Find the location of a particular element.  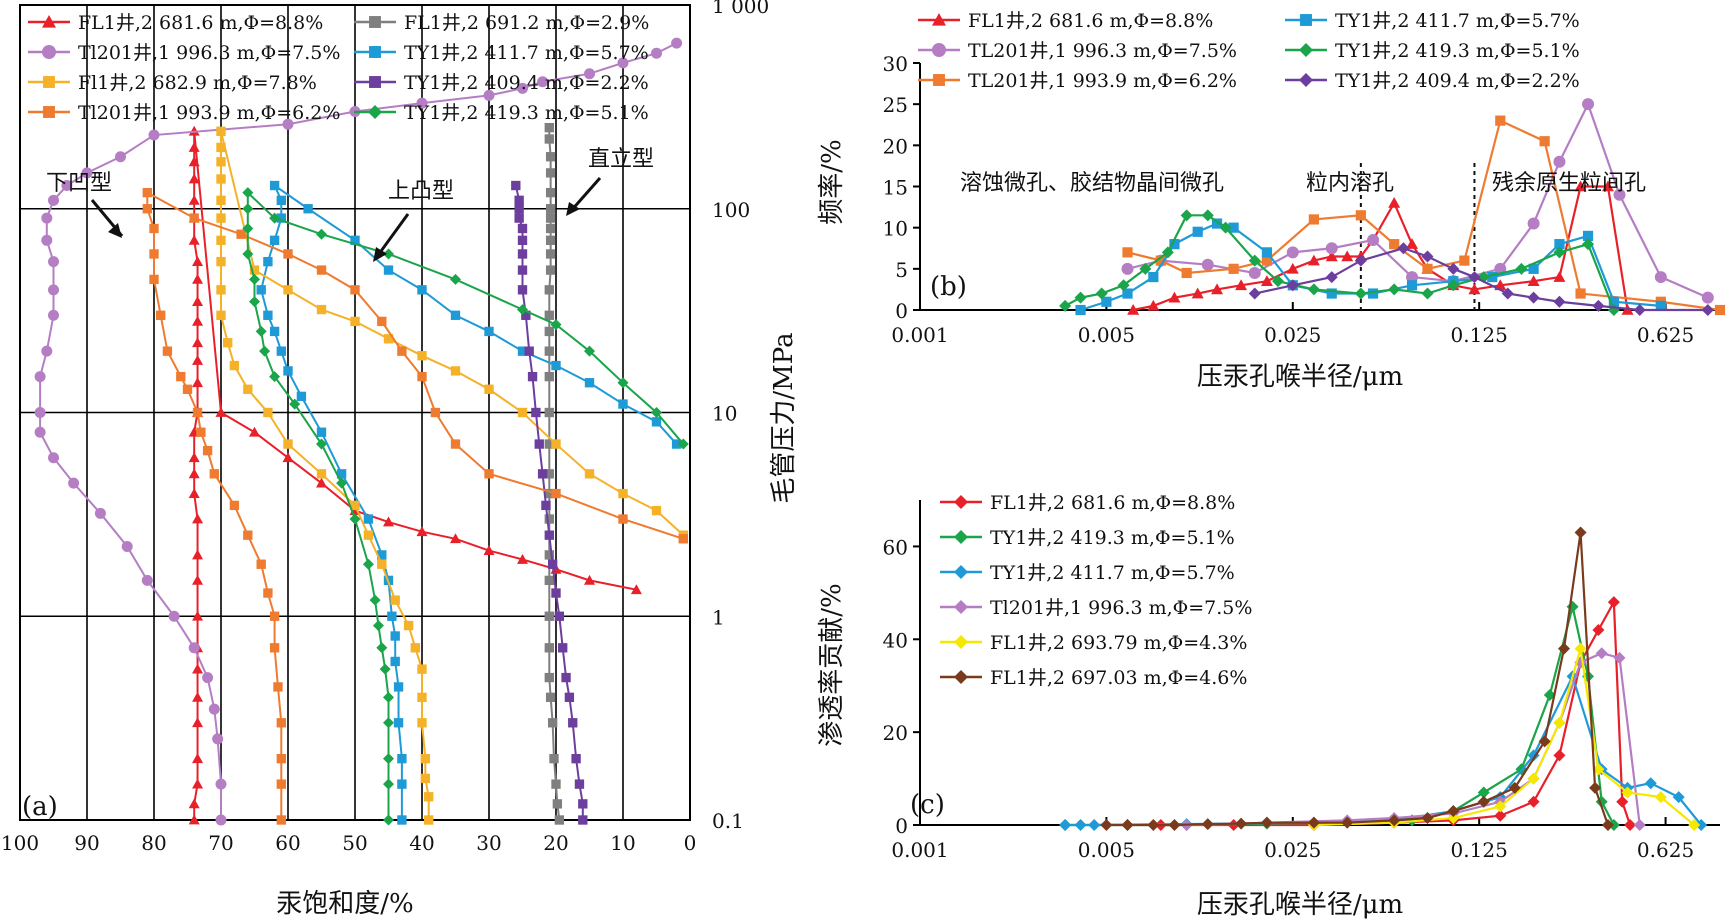

legend-c-0-marker is located at coordinates (961, 502).